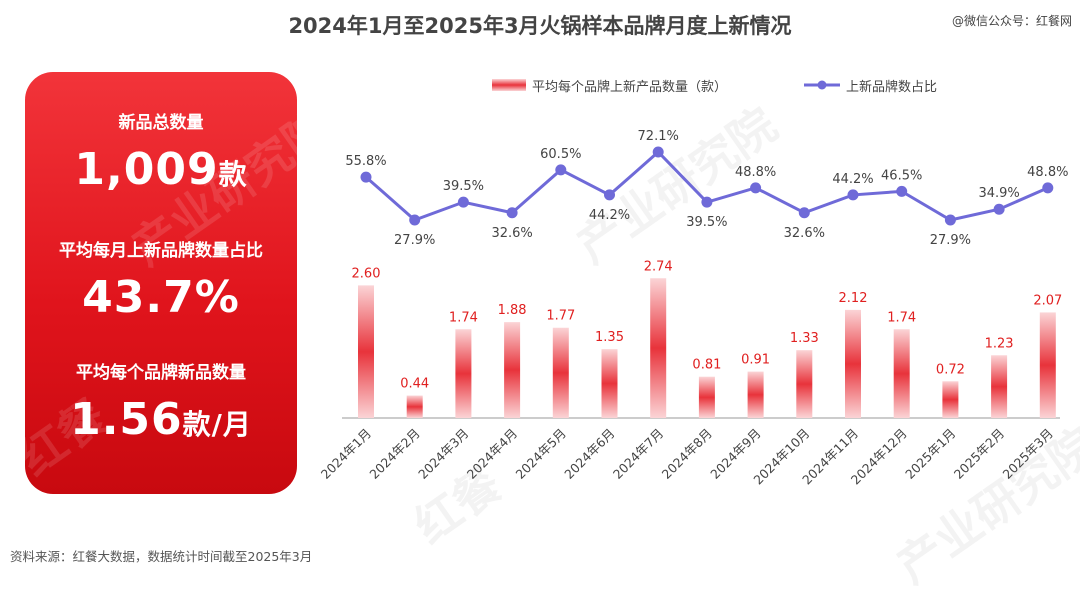 The image size is (1080, 596). I want to click on avg-products-per-brand-value: 1.56款/月, so click(161, 419).